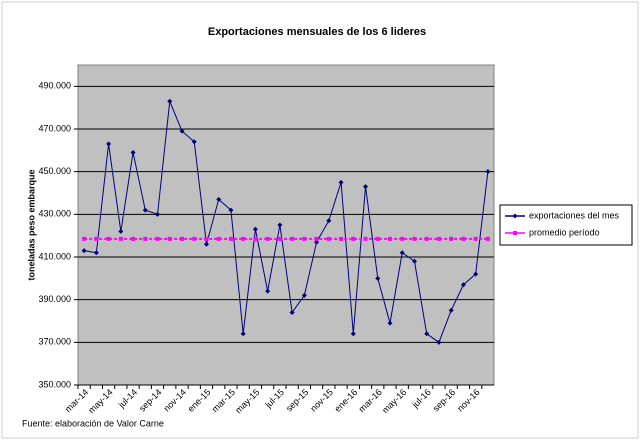 Image resolution: width=640 pixels, height=440 pixels. Describe the element at coordinates (54, 171) in the screenshot. I see `y-tick-label: 450.000` at that location.